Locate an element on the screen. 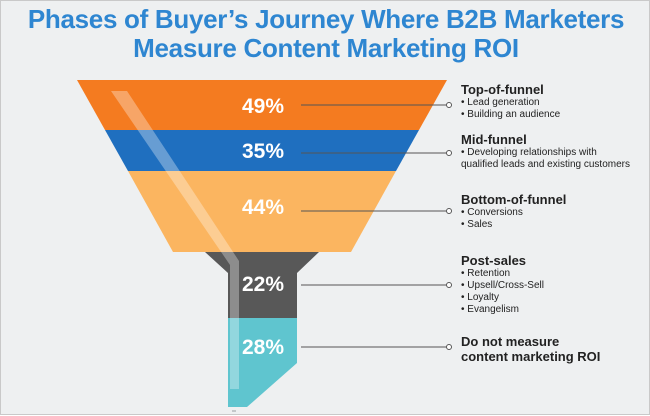 This screenshot has height=416, width=650. funnel-band-post-sales is located at coordinates (262, 285).